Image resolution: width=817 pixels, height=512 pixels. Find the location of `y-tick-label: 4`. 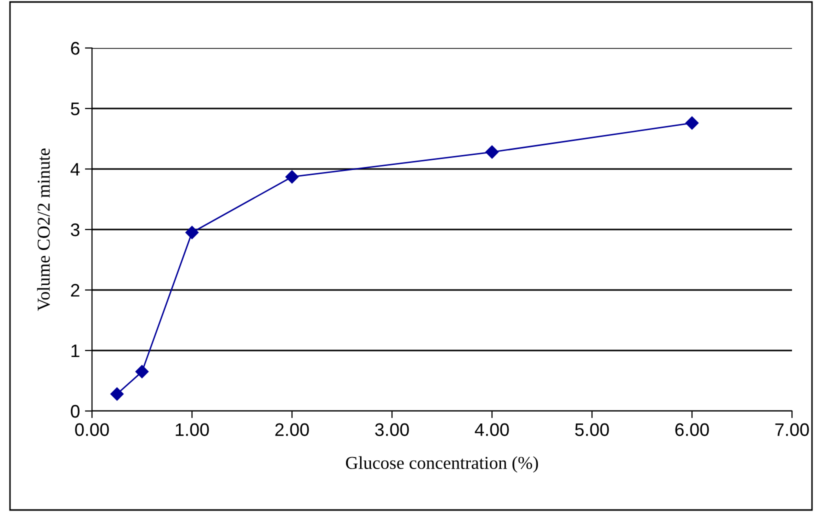

y-tick-label: 4 is located at coordinates (75, 169).